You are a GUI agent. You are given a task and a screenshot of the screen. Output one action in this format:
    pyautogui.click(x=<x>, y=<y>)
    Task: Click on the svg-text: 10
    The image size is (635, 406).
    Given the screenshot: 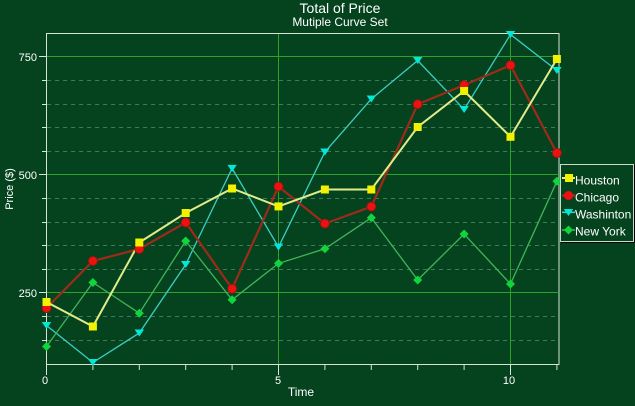 What is the action you would take?
    pyautogui.click(x=509, y=381)
    